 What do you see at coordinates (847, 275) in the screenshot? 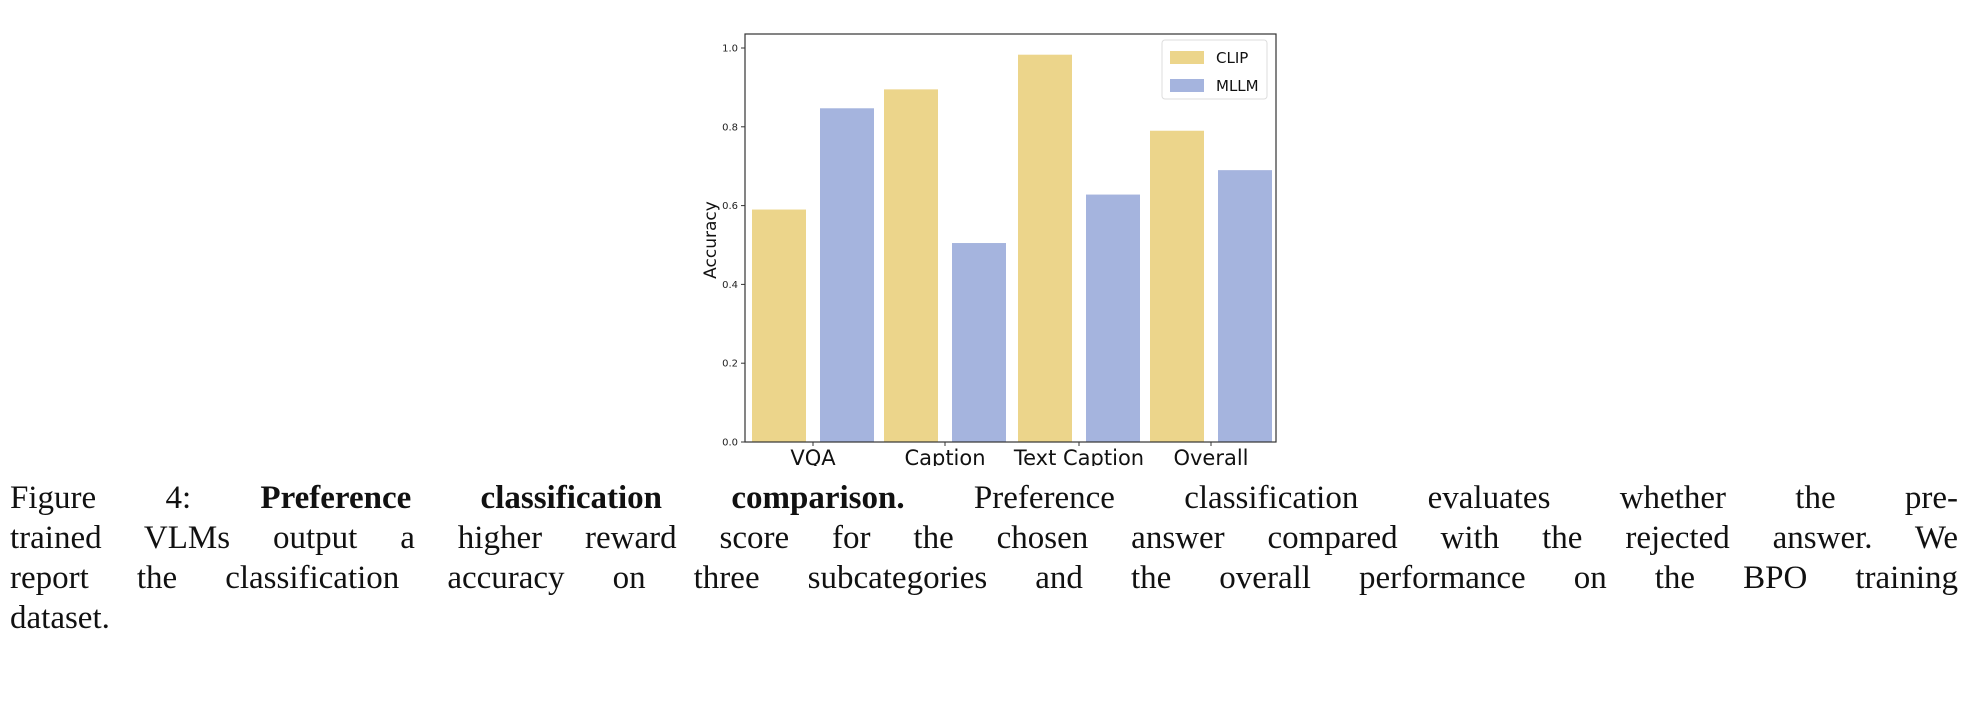
I see `bar-mllm-vqa` at bounding box center [847, 275].